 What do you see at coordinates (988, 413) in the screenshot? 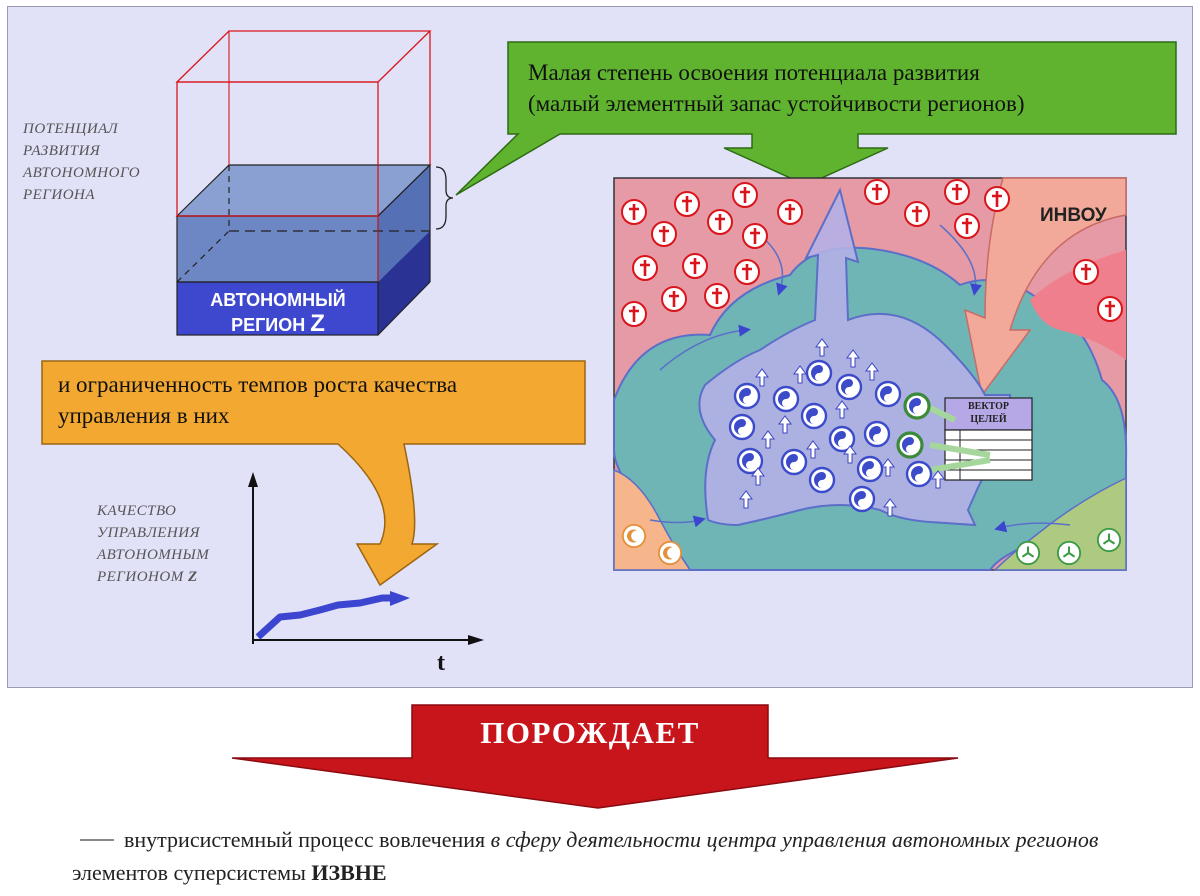
I see `vector-table-title: ВЕКТОР ЦЕЛЕЙ` at bounding box center [988, 413].